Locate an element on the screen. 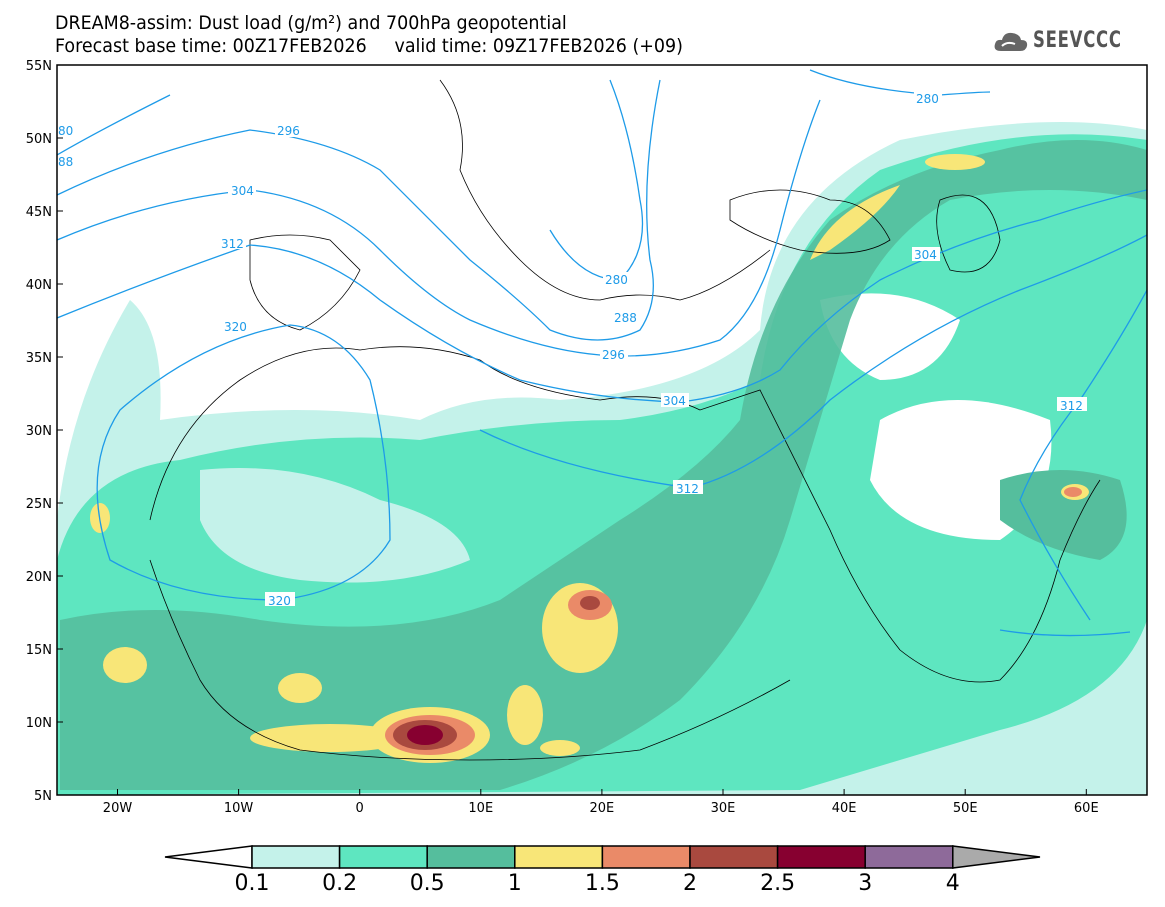 The width and height of the screenshot is (1165, 907). svg-text: 80 is located at coordinates (65, 131).